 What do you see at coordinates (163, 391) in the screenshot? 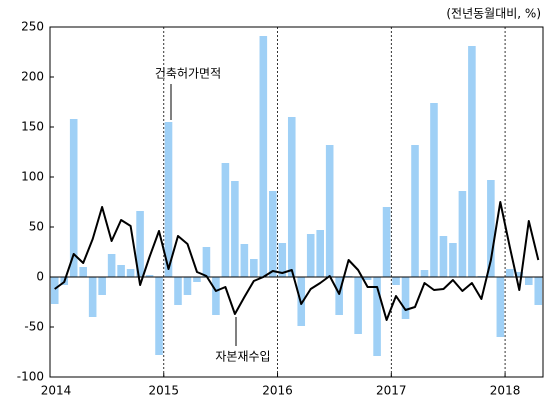
I see `x-tick-label: 2015` at bounding box center [163, 391].